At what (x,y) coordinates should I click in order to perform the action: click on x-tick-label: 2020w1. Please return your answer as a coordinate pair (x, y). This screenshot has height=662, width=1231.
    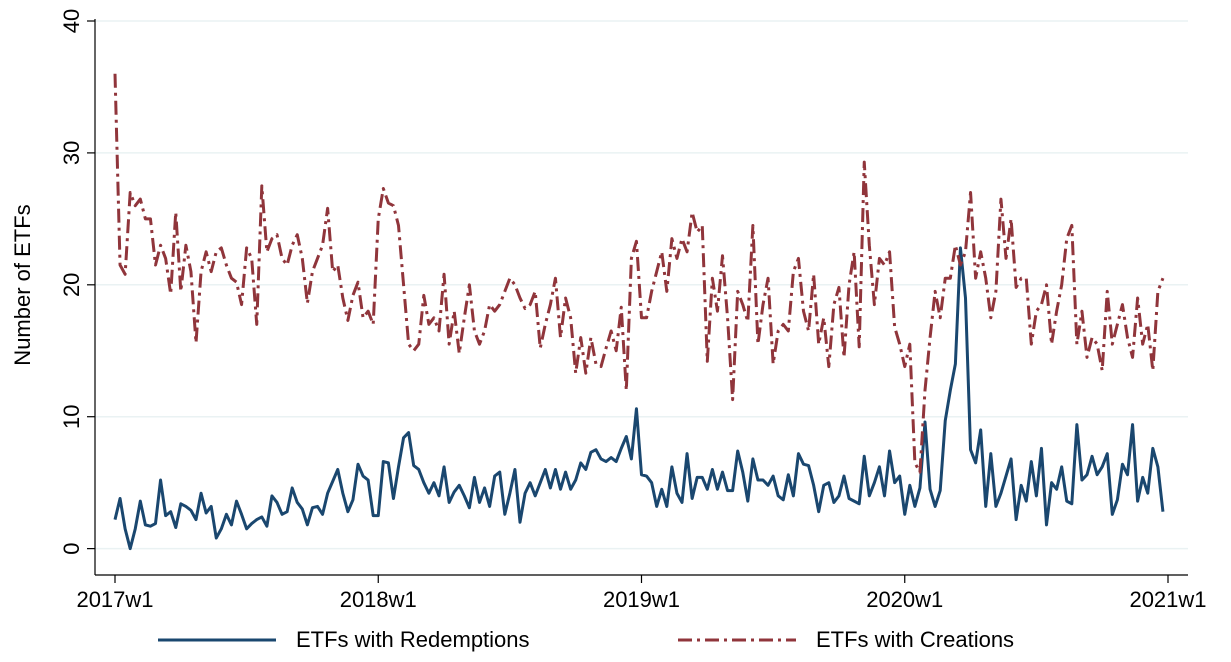
    Looking at the image, I should click on (904, 599).